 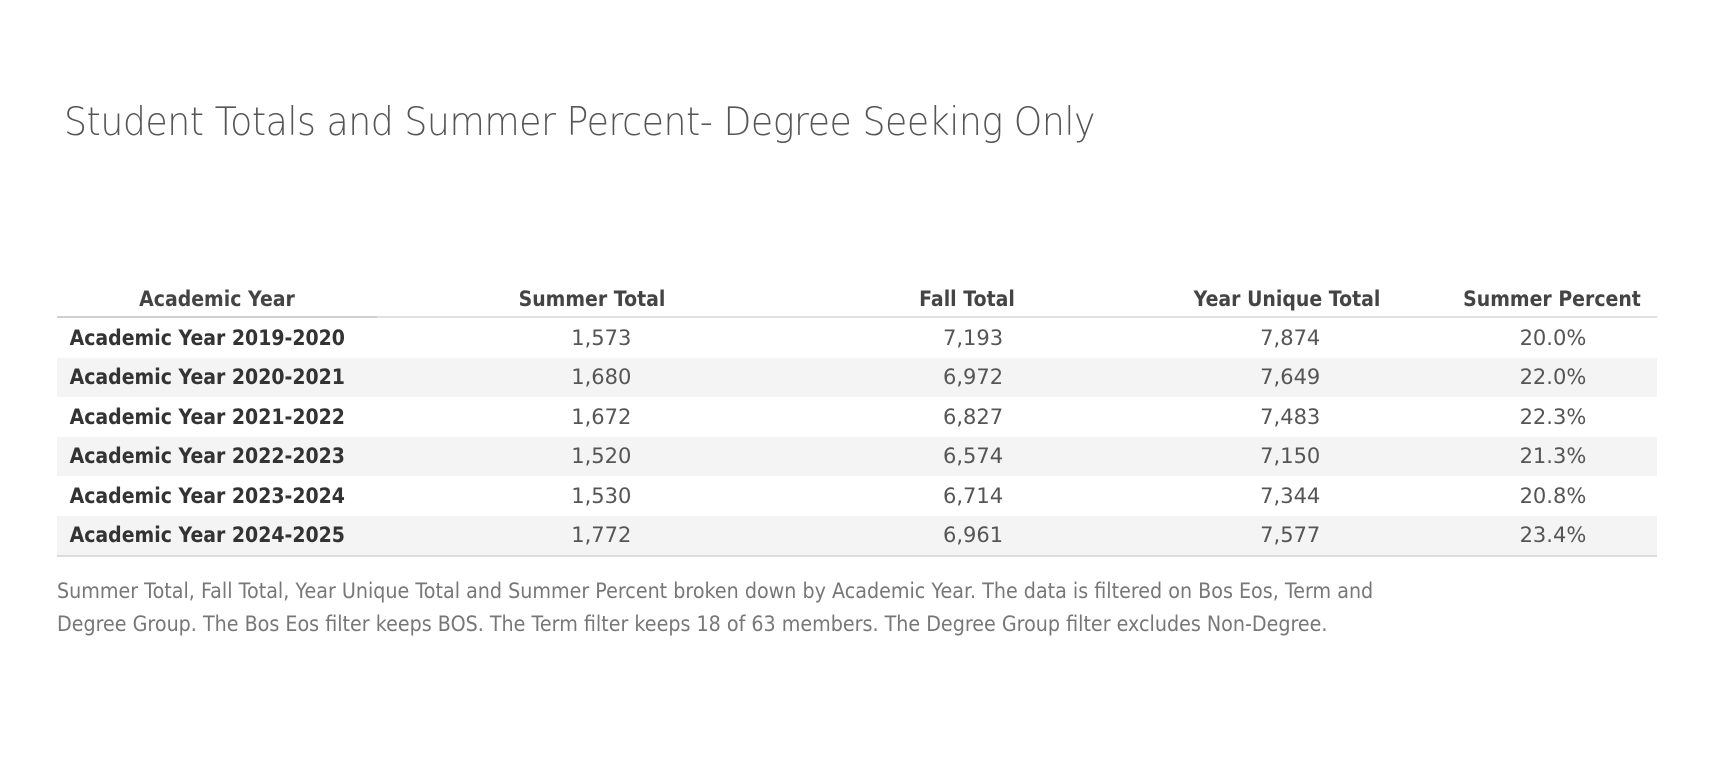 I want to click on year-unique-total-cell: 7,874, so click(x=1290, y=337).